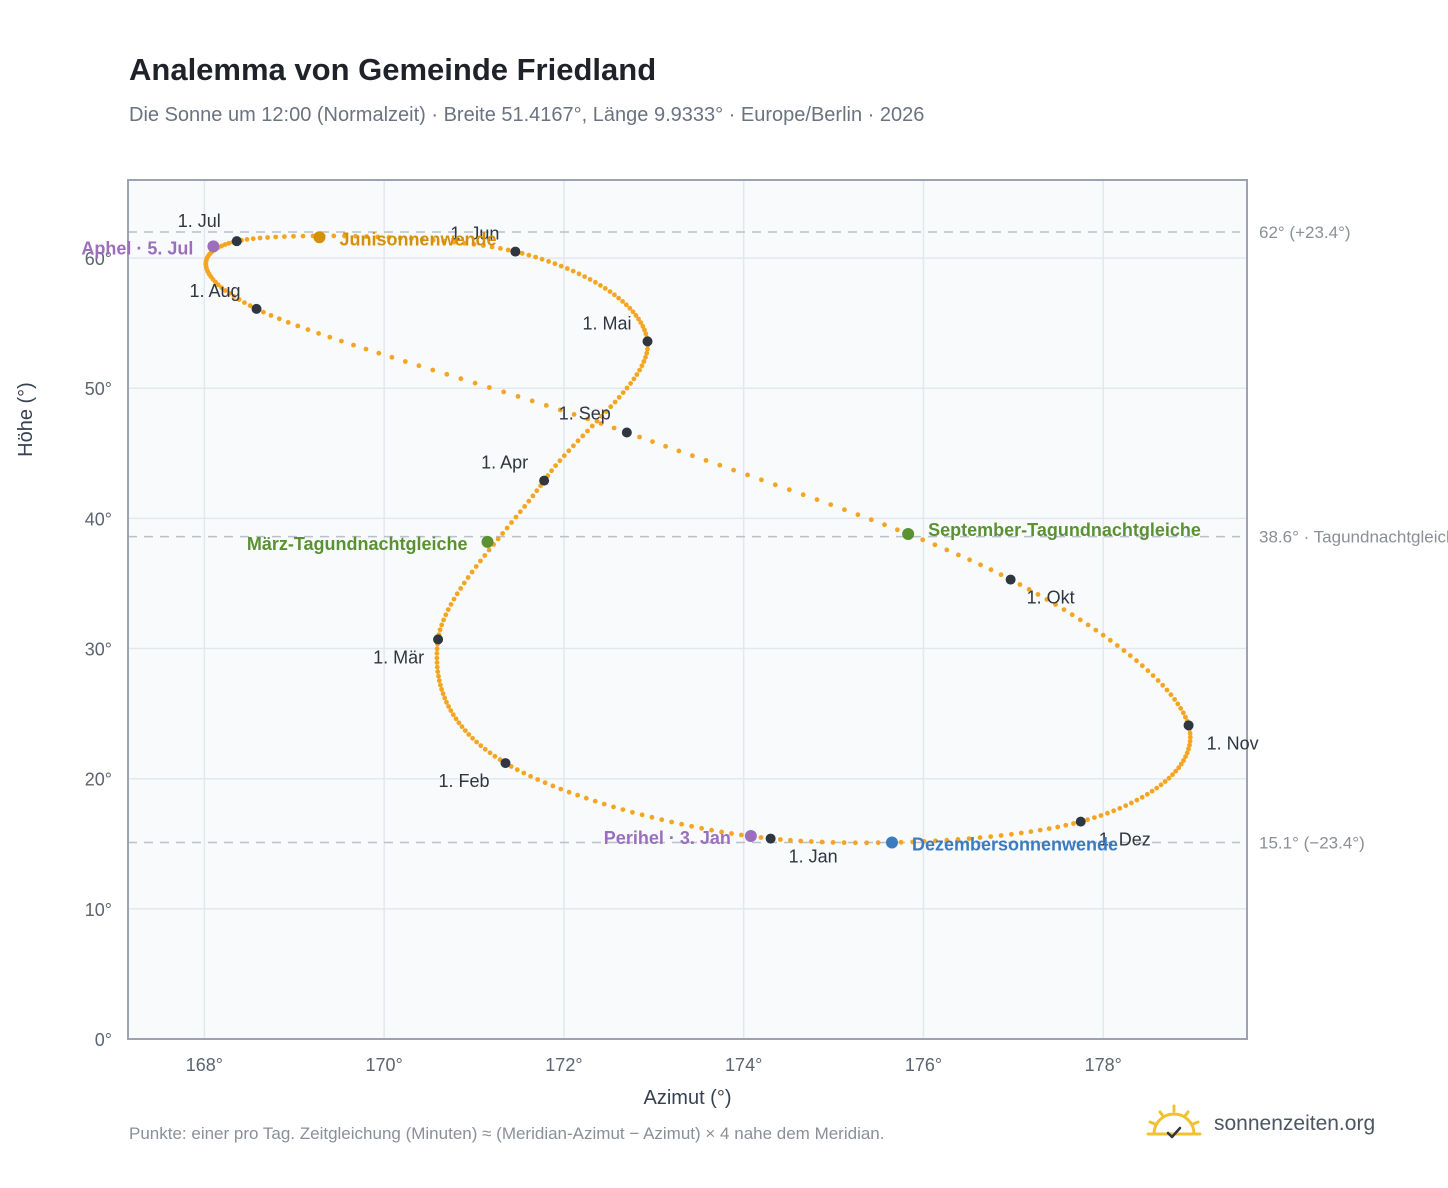 The width and height of the screenshot is (1448, 1188). What do you see at coordinates (214, 291) in the screenshot?
I see `month-label: 1. Aug` at bounding box center [214, 291].